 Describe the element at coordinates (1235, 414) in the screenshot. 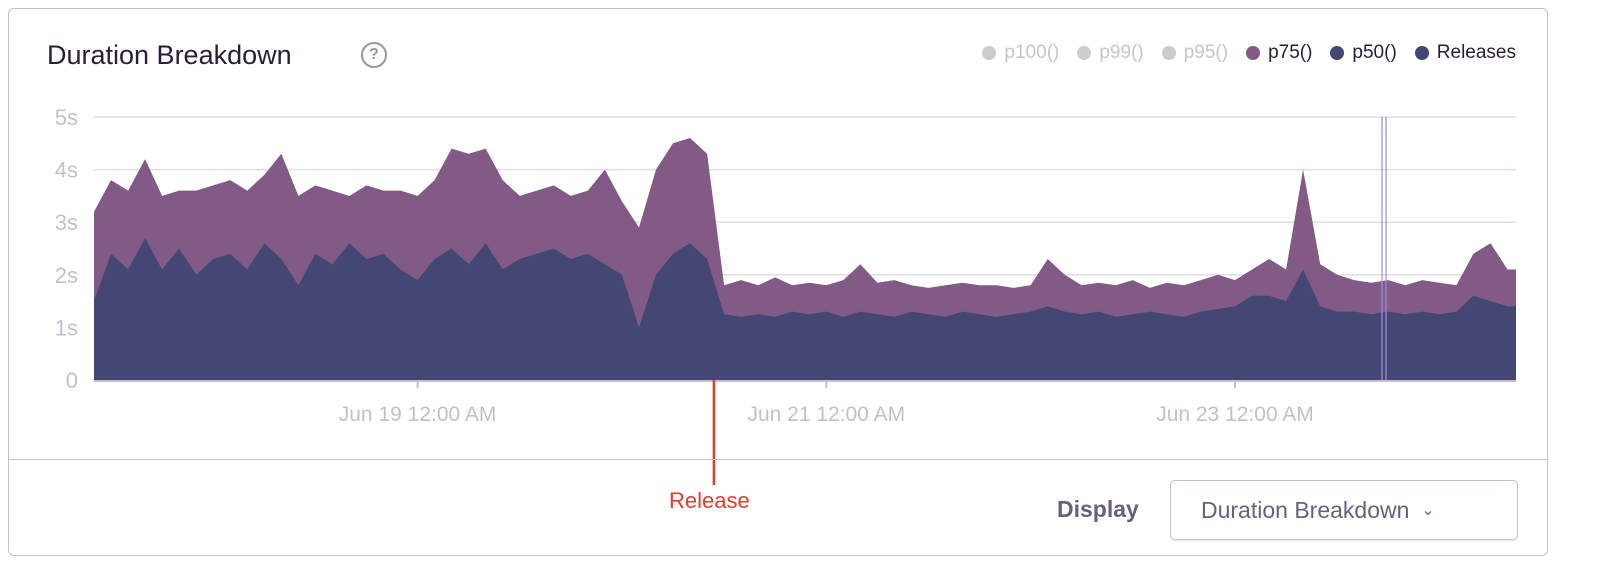

I see `x-tick-label: Jun 23 12:00 AM` at that location.